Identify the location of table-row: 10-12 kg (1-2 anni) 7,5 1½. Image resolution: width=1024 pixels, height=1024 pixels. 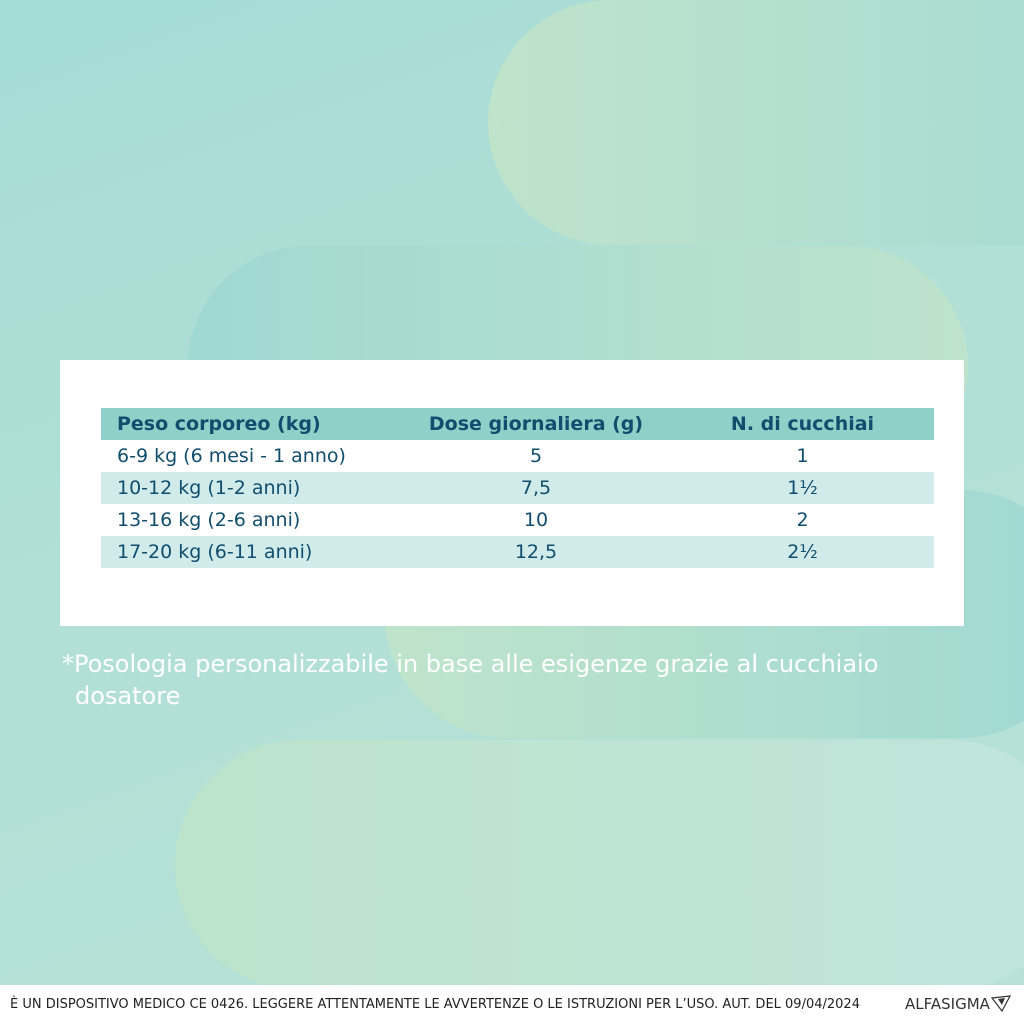
(517, 488).